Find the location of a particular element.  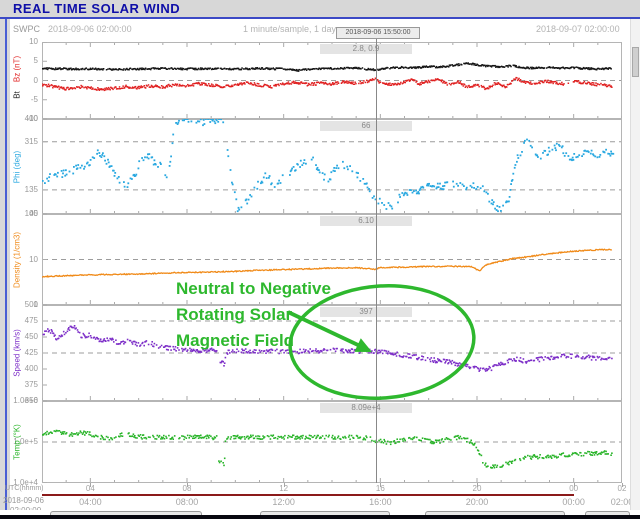

y-tick-label: 1.0e+5 is located at coordinates (25, 441).